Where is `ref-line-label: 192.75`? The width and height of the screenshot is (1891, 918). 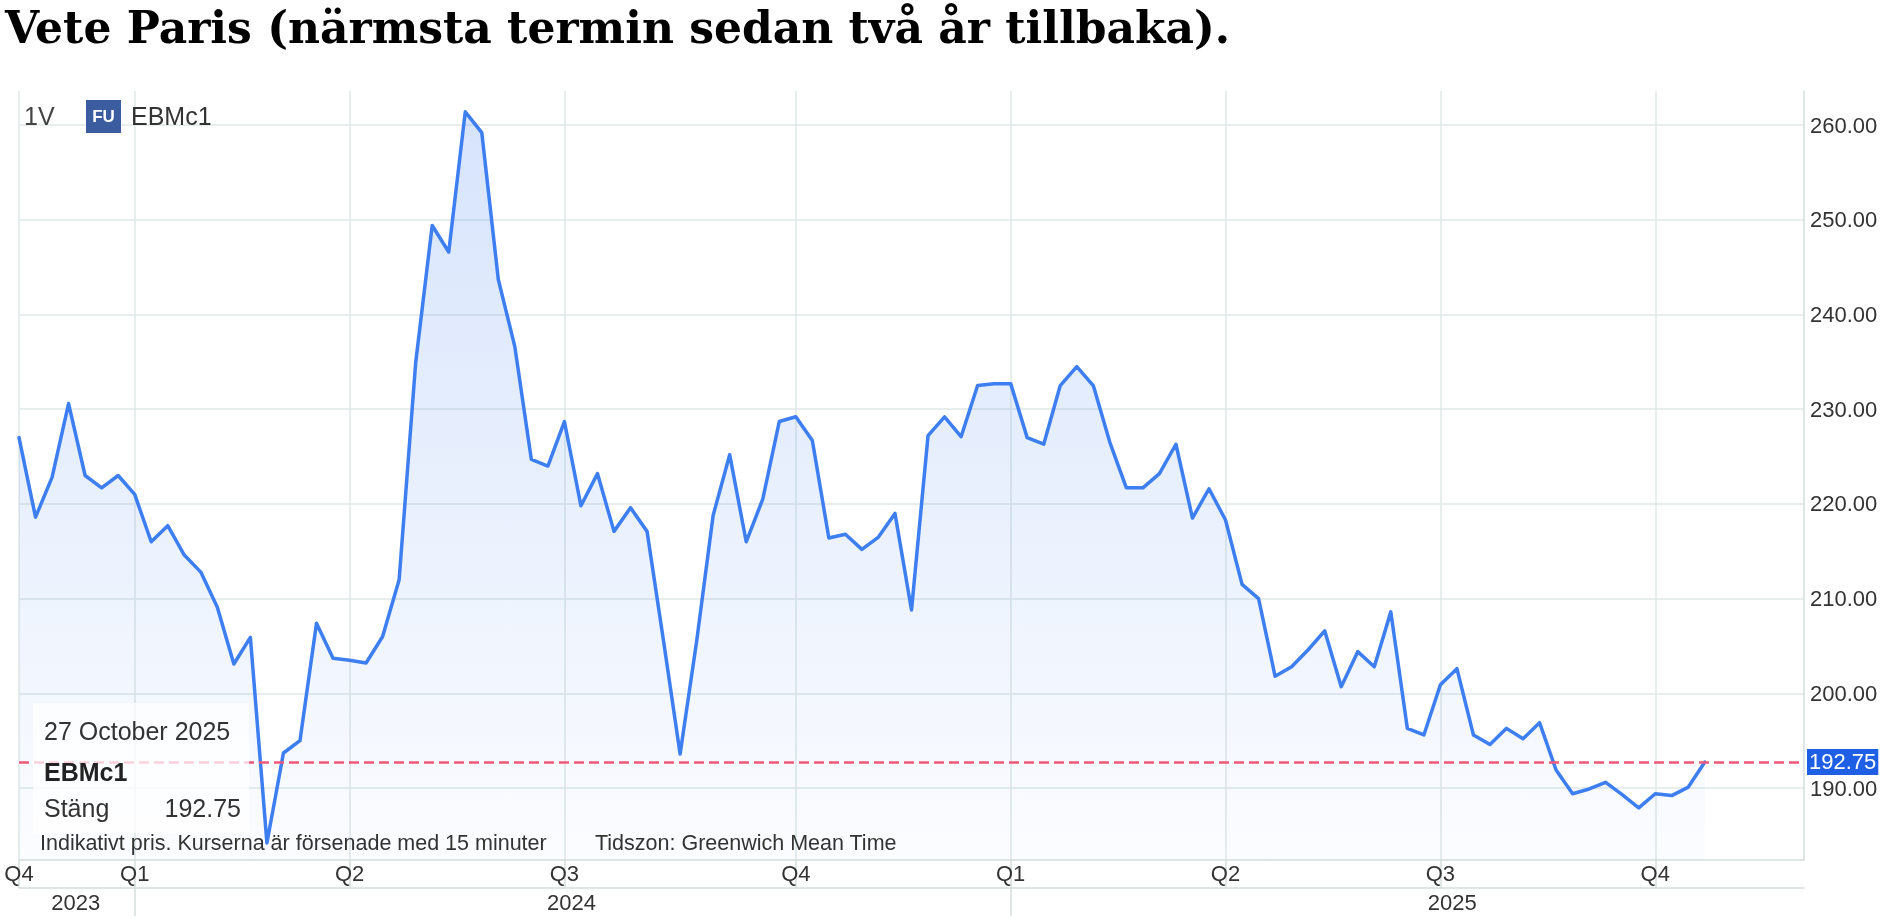 ref-line-label: 192.75 is located at coordinates (1843, 762).